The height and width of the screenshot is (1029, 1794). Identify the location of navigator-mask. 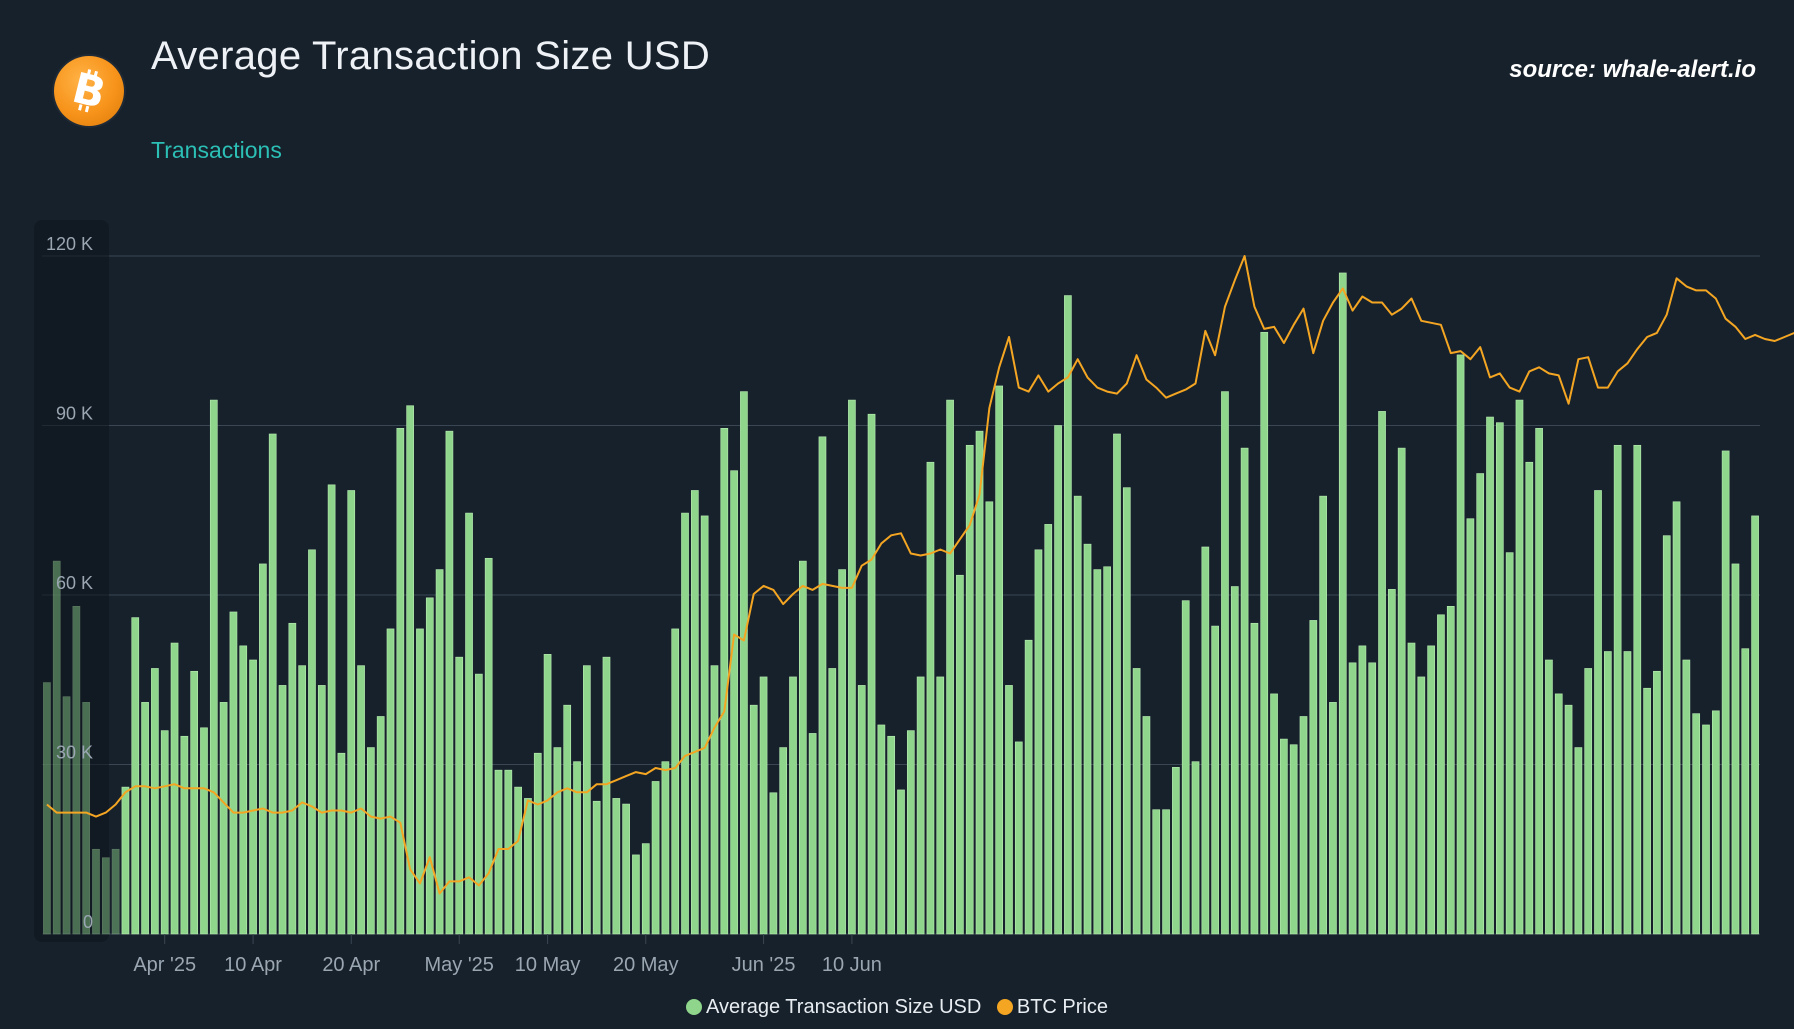
(71, 581).